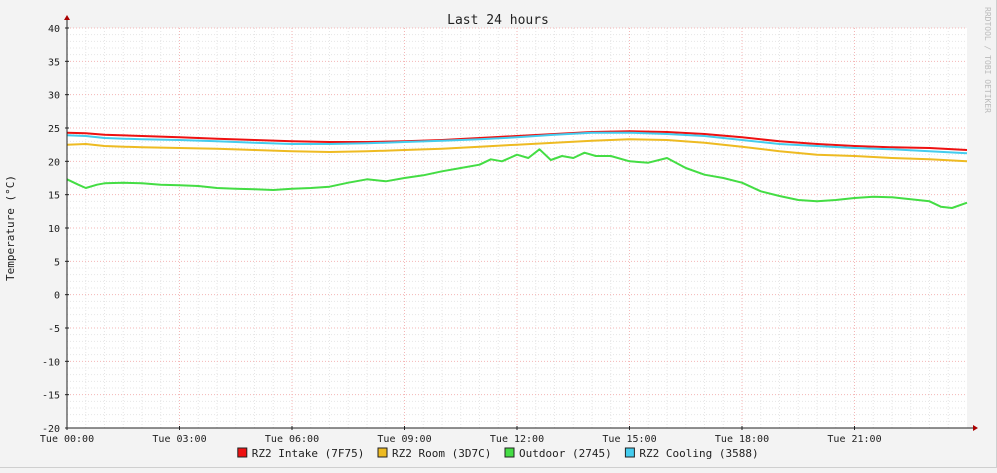 This screenshot has width=997, height=473. I want to click on y-tick-labels: 40 35 30 25 20 15 10 5 0 -5 -10 -15 -20, so click(51, 229).